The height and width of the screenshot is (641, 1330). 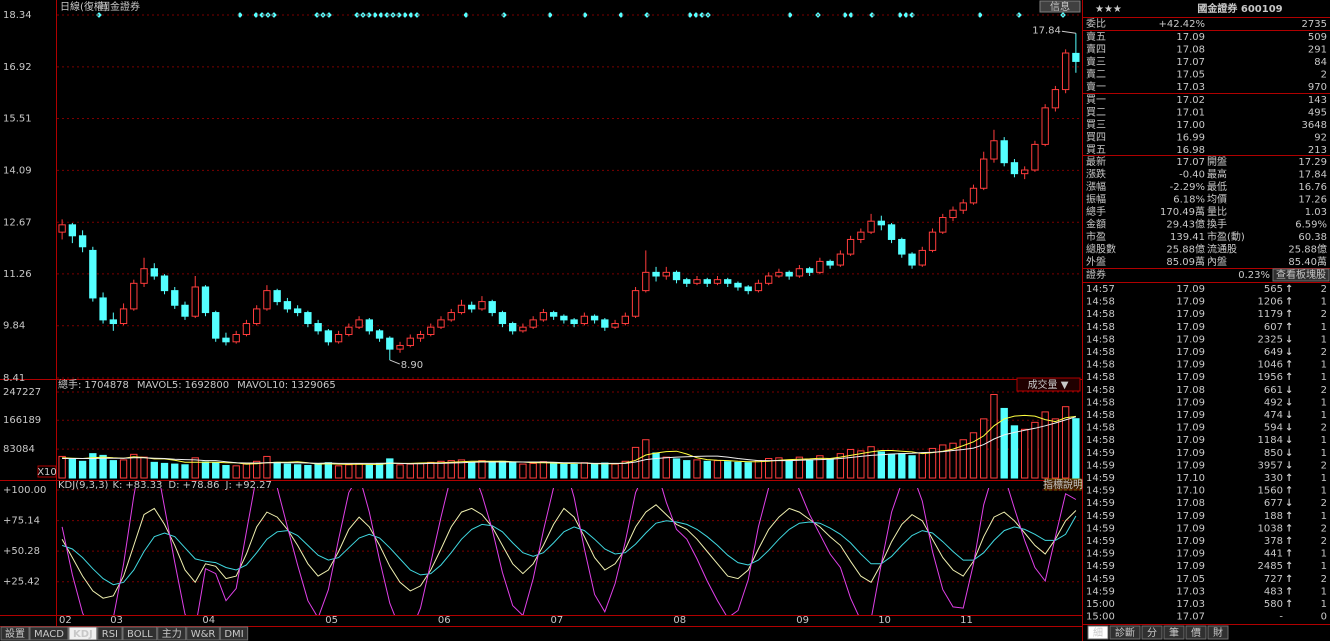 I want to click on menu-box, so click(x=1048, y=384).